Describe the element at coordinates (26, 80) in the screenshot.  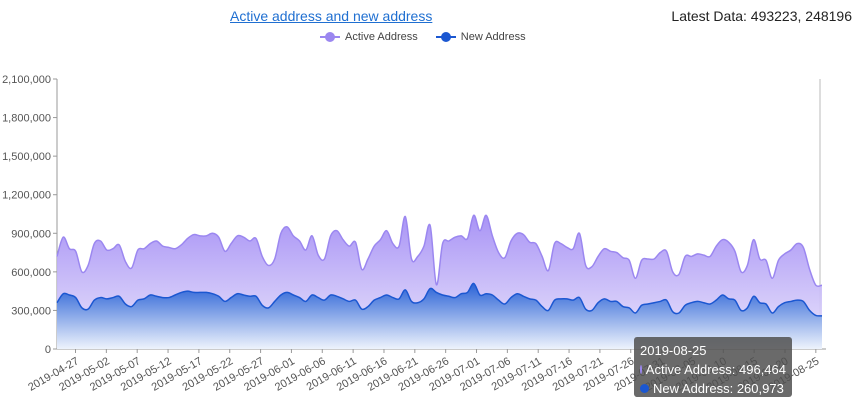
I see `y-tick-label: 2,100,000` at that location.